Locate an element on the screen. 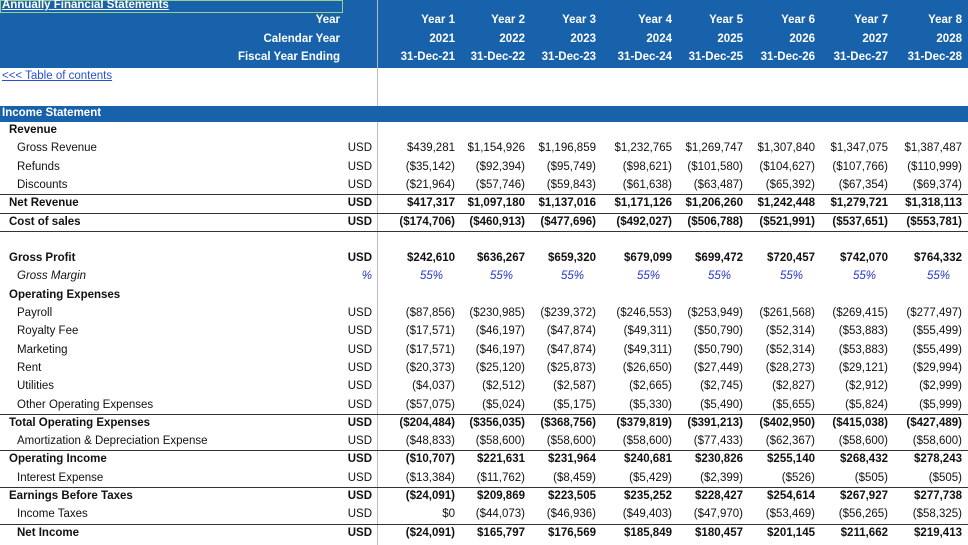 This screenshot has height=545, width=968. cell-value: ($391,213) is located at coordinates (715, 422).